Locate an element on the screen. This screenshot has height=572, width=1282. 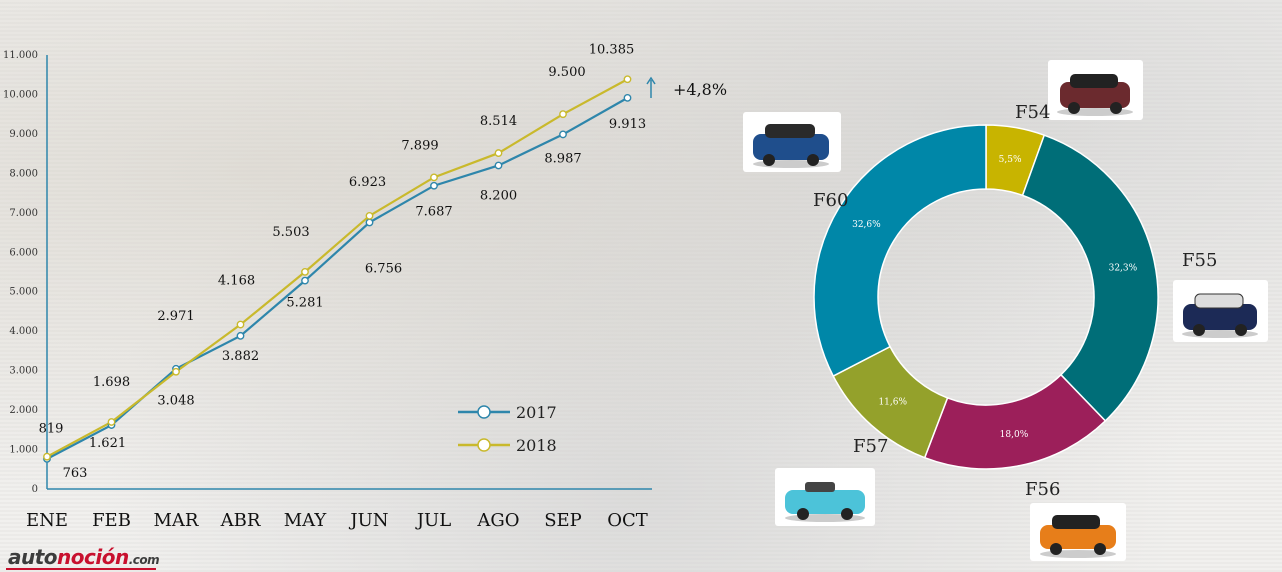
data-label-2018: 1.698 is located at coordinates (111, 382).